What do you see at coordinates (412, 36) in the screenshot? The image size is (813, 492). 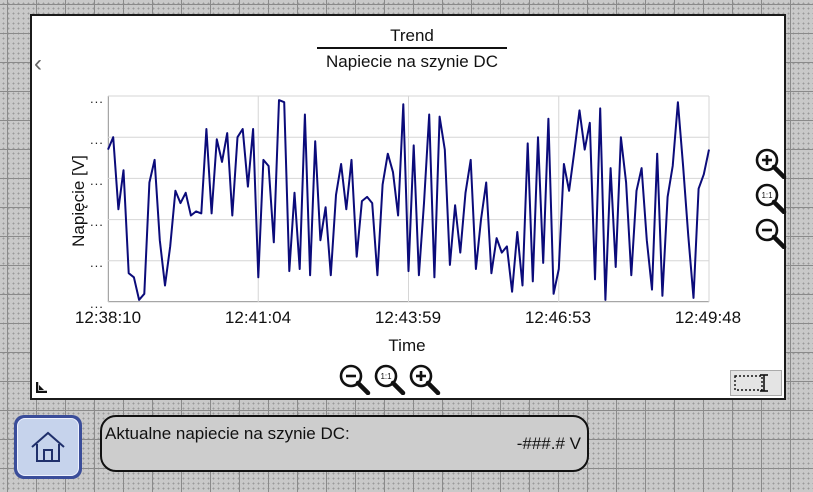 I see `trend-title: Trend` at bounding box center [412, 36].